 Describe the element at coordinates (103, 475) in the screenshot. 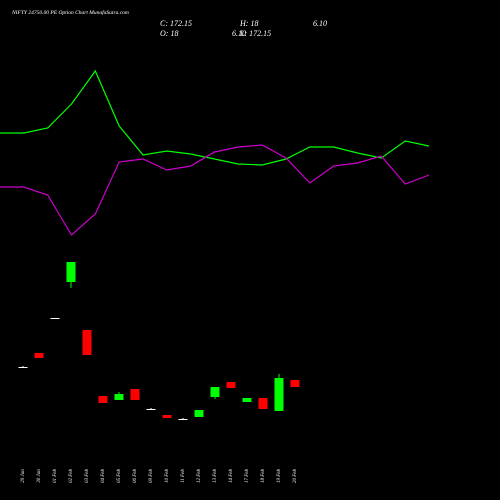

I see `x-tick-label: 04 Feb` at that location.